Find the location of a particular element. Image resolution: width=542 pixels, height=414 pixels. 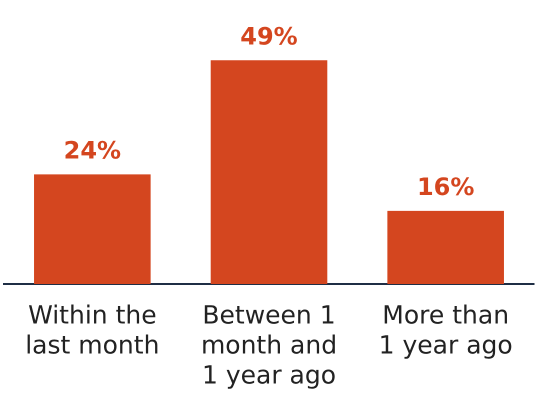

x-tick-label: Within the last month is located at coordinates (92, 330).